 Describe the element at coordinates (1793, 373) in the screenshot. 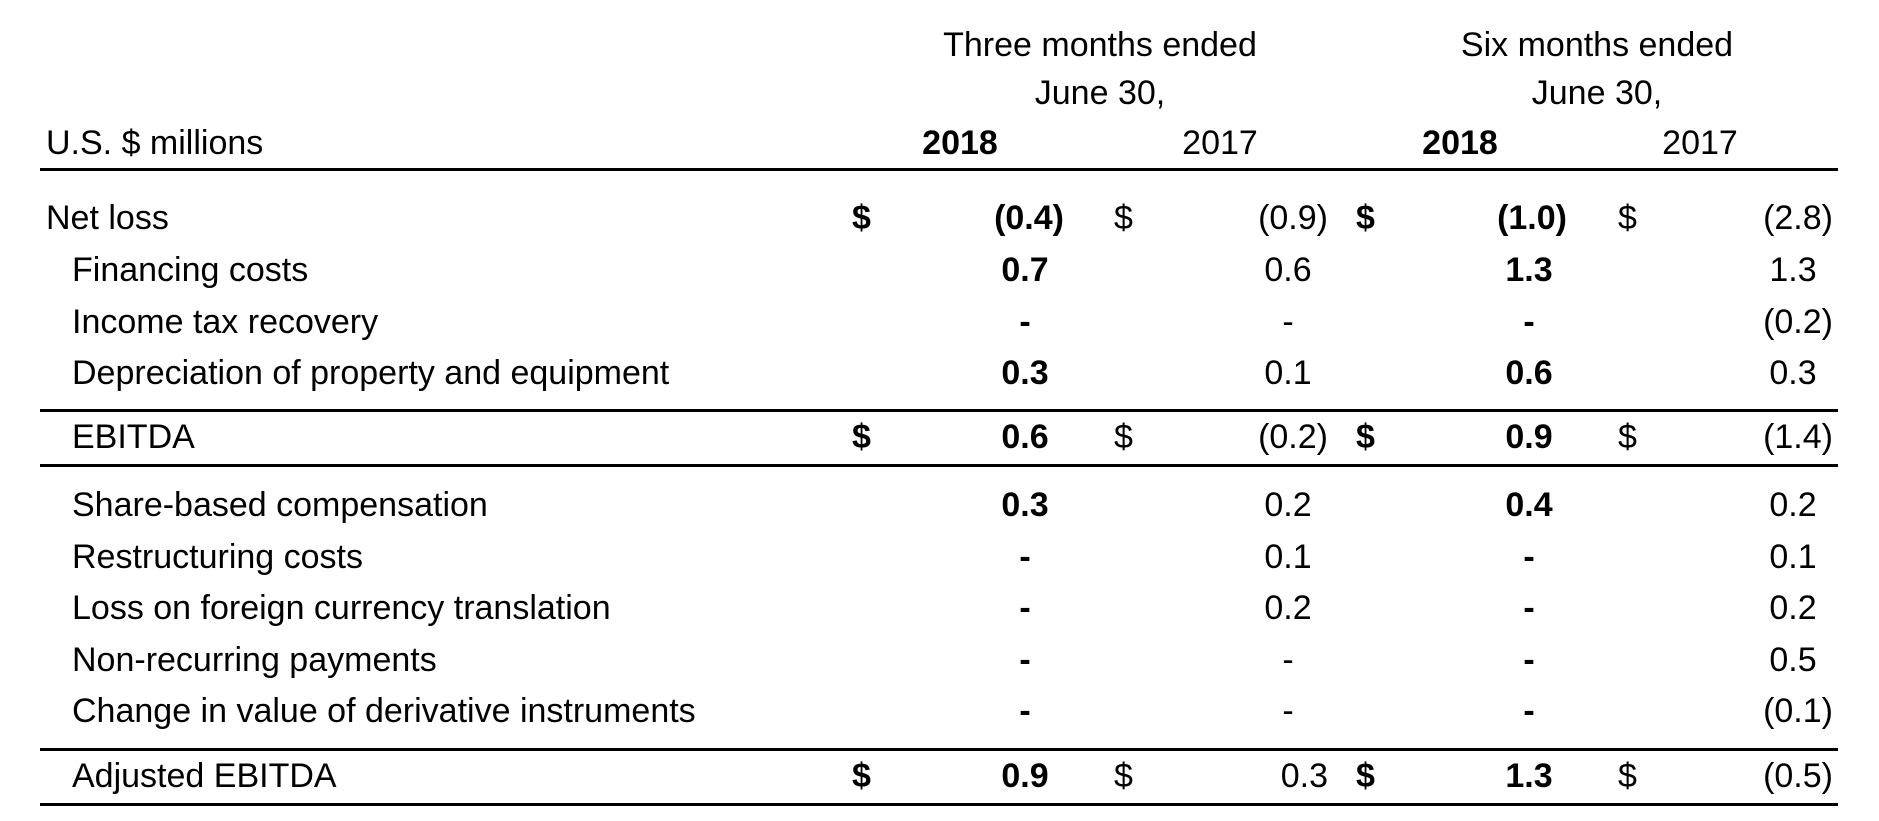

I see `cell-depreciation-6m-2017: 0.3` at that location.